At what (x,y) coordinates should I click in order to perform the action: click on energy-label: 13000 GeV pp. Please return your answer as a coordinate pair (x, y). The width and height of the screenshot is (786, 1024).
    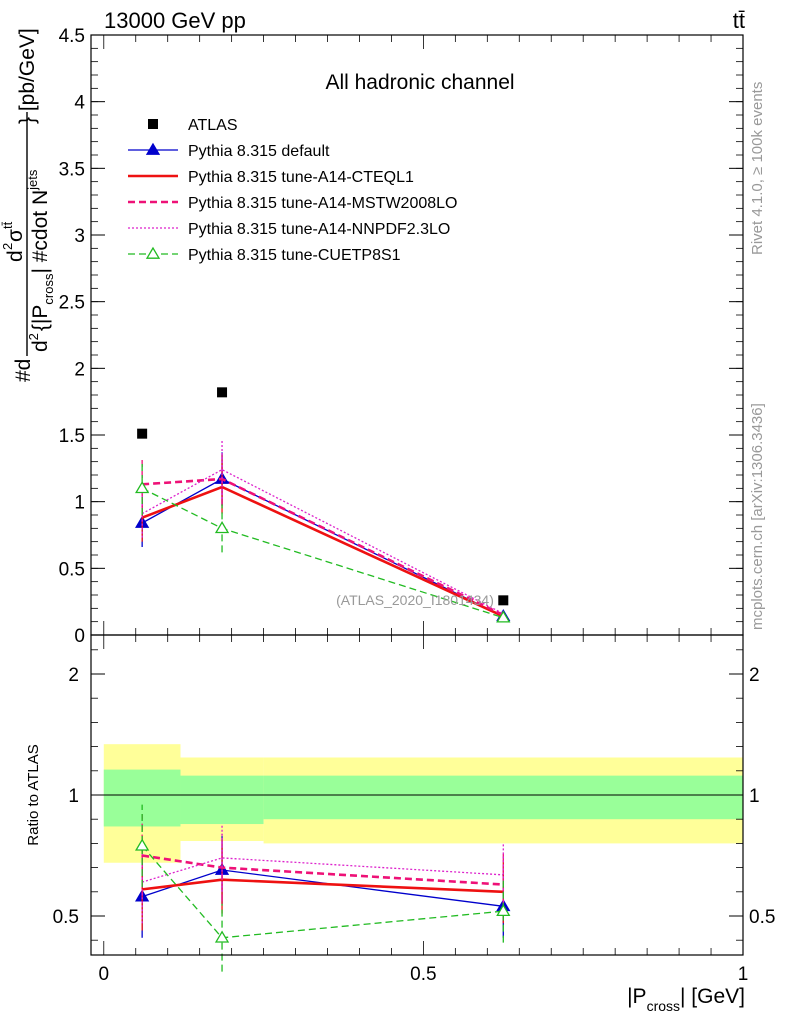
    Looking at the image, I should click on (175, 20).